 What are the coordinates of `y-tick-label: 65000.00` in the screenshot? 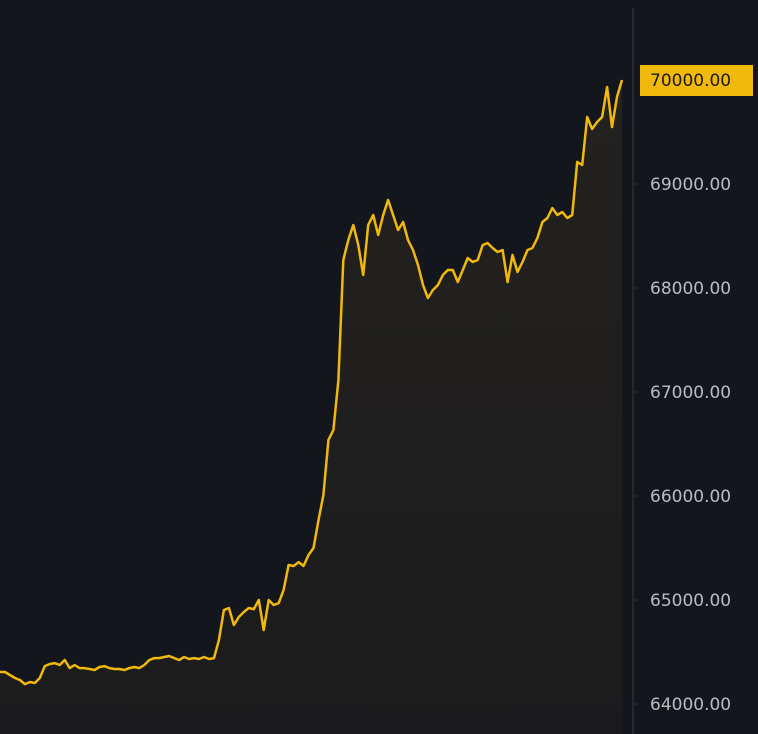 It's located at (690, 601).